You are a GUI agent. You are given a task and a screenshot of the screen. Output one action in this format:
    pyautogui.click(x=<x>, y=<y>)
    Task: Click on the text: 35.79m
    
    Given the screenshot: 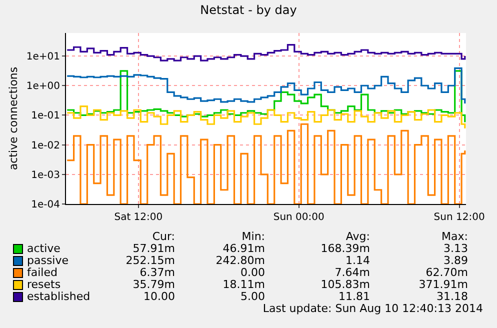 What is the action you would take?
    pyautogui.click(x=153, y=284)
    